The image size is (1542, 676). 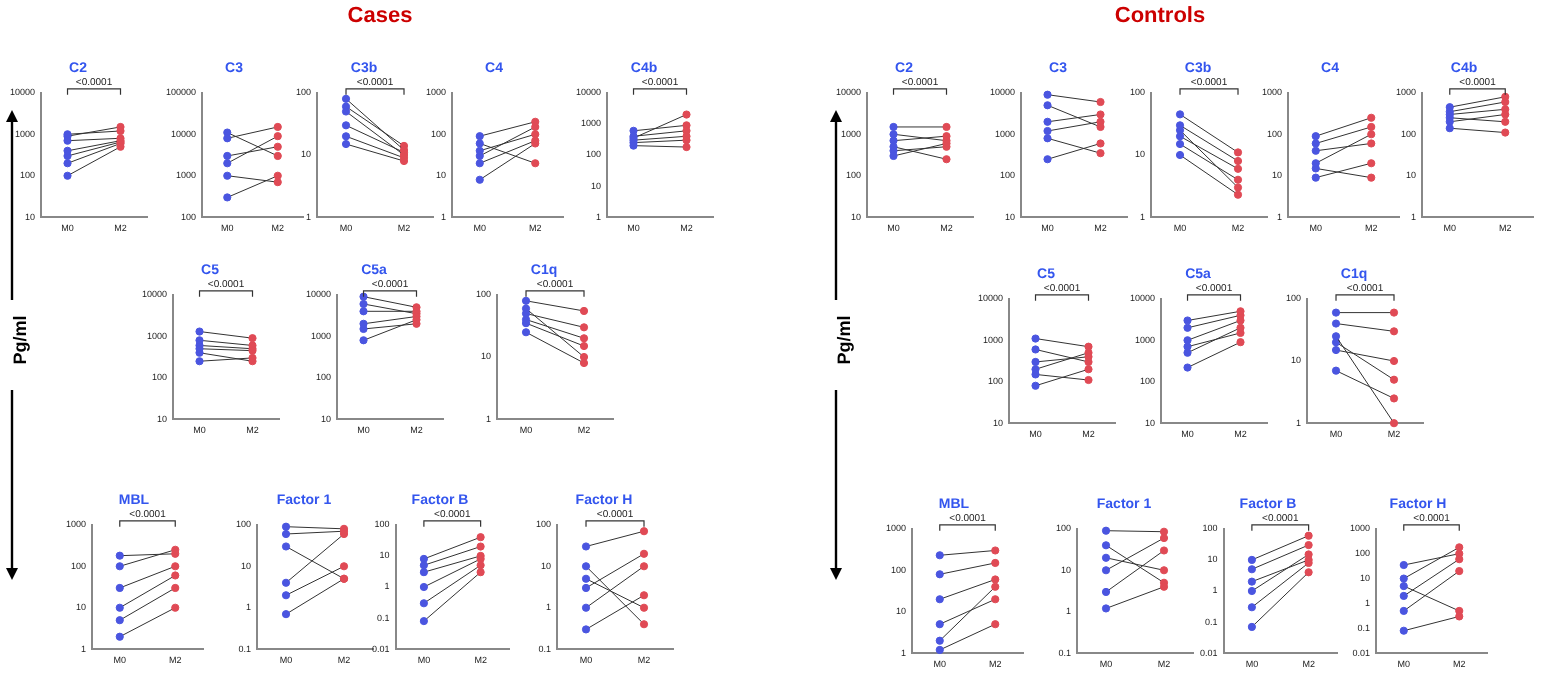 I want to click on text: Controls, so click(x=1160, y=16).